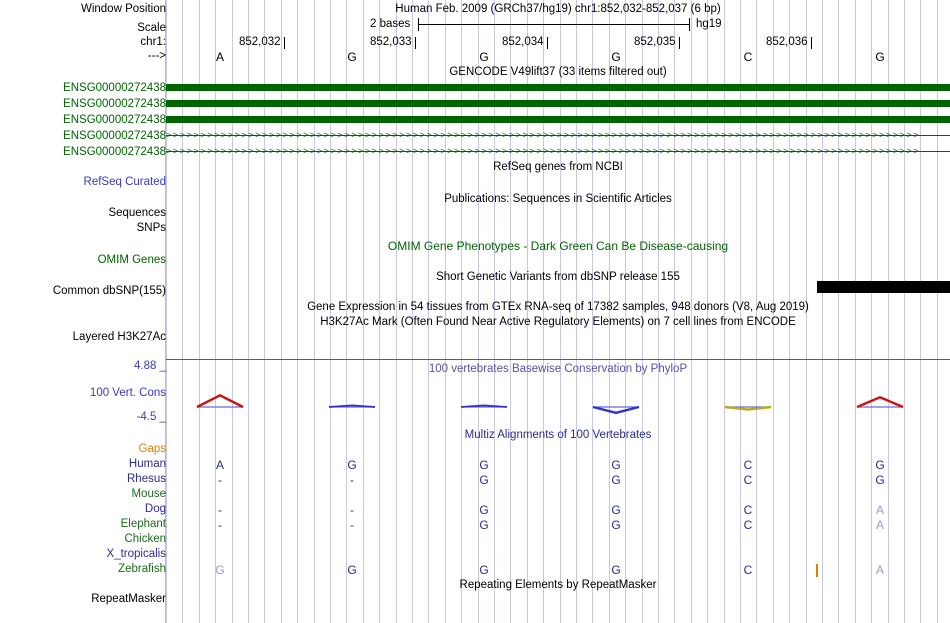 The width and height of the screenshot is (950, 623). I want to click on coordinate-tick-label: 852,032, so click(260, 42).